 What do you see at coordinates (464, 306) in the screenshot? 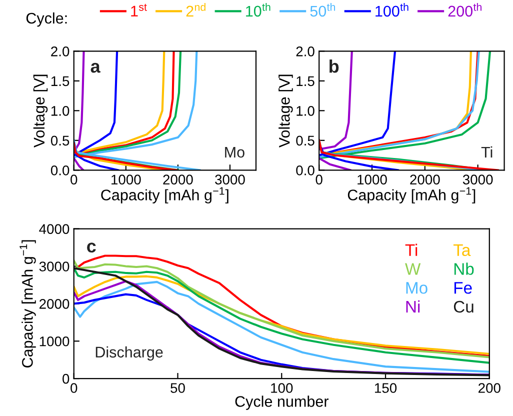
I see `text: Cu` at bounding box center [464, 306].